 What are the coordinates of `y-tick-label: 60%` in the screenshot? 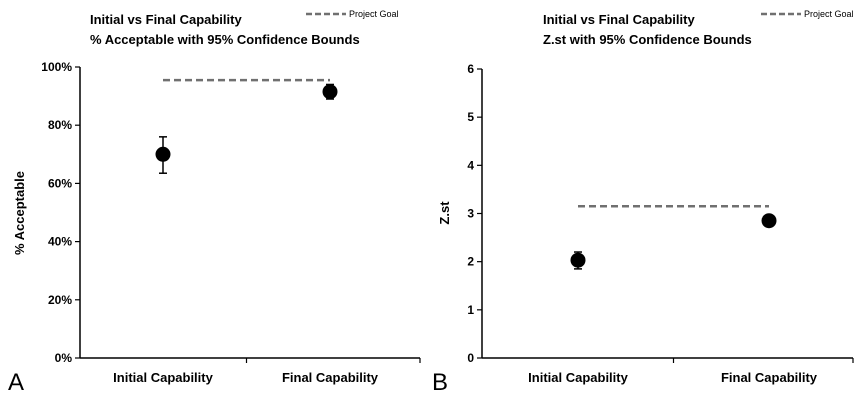 It's located at (60, 183).